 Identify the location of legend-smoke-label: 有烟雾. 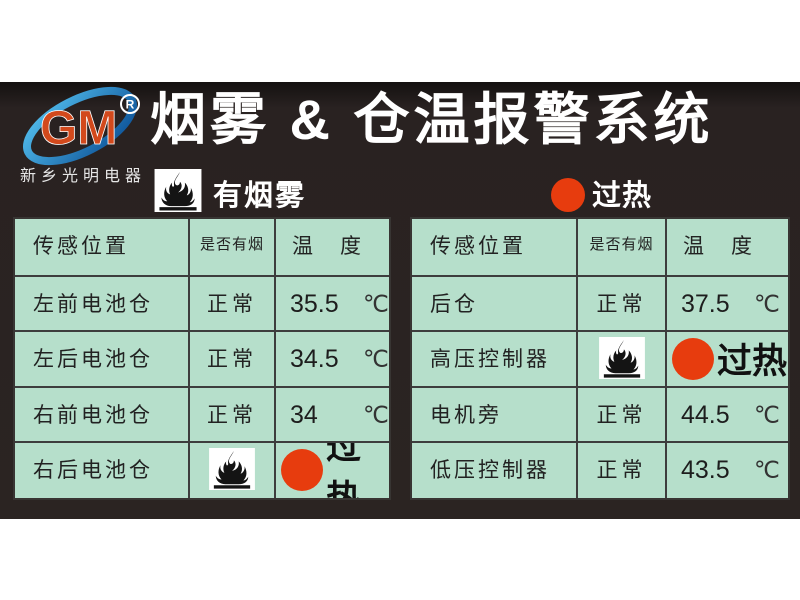
(260, 196).